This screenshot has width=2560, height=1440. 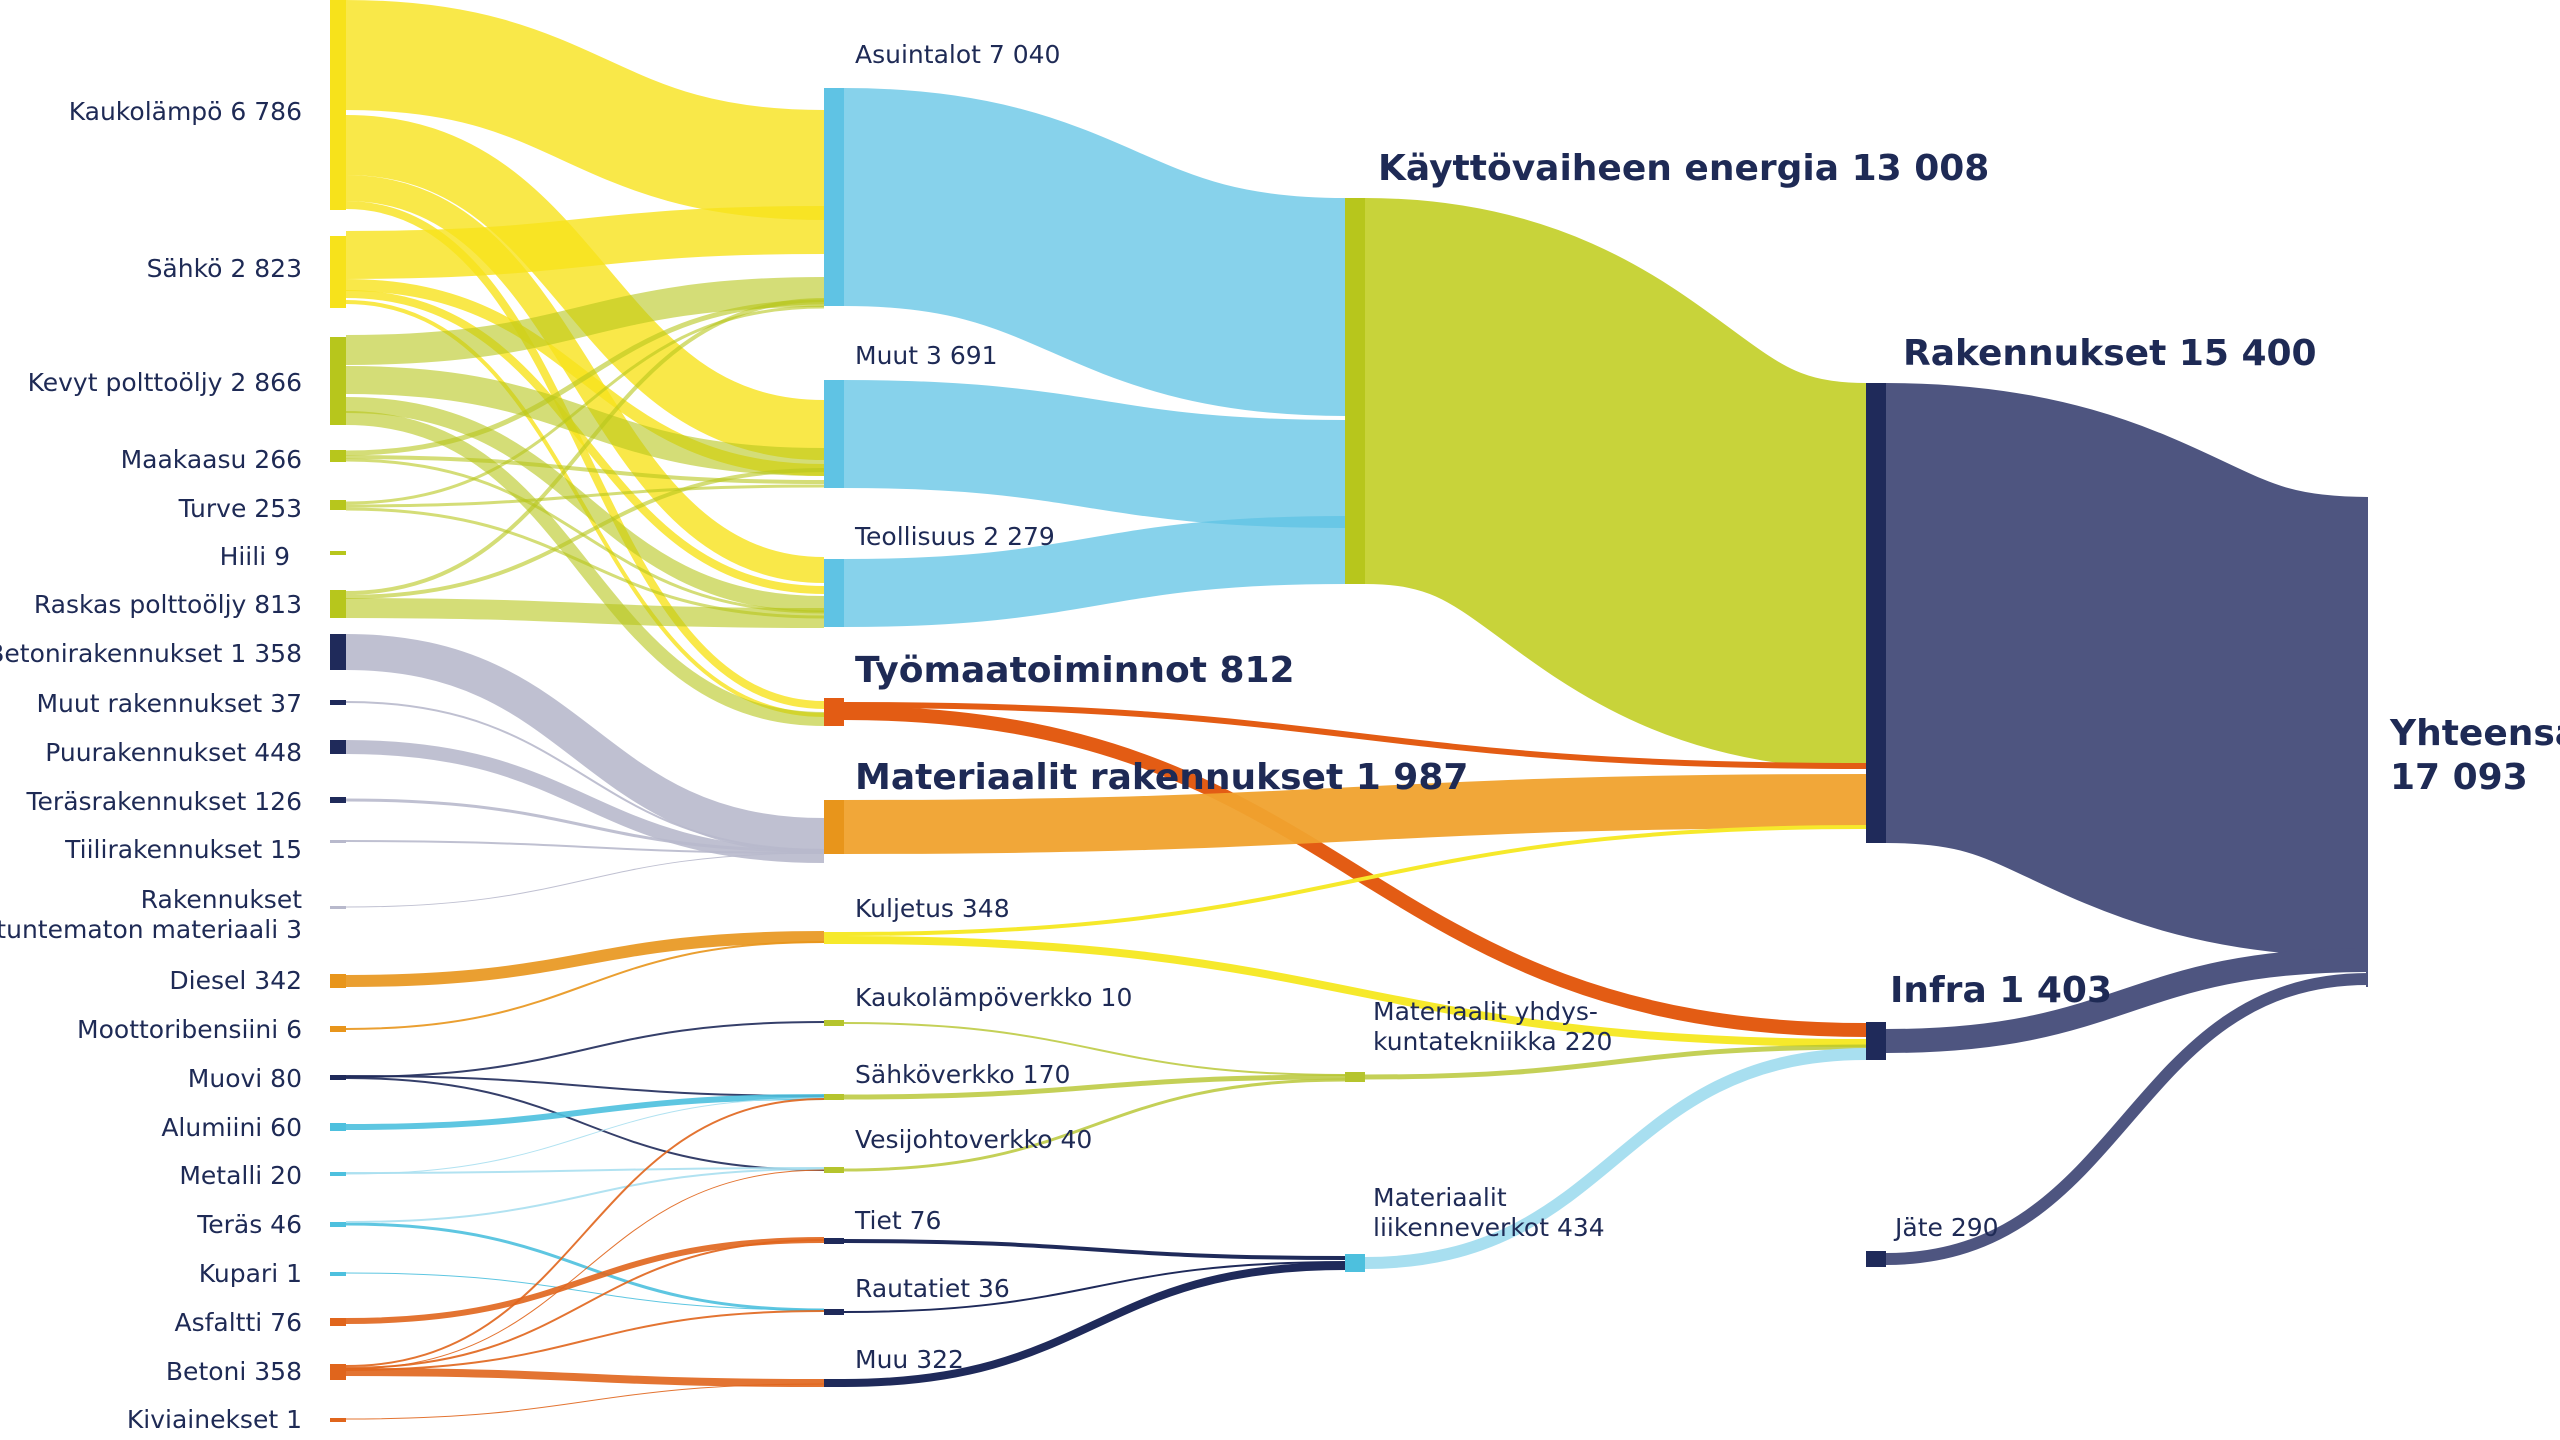 What do you see at coordinates (585, 1401) in the screenshot?
I see `link-kiviaines-to-muu` at bounding box center [585, 1401].